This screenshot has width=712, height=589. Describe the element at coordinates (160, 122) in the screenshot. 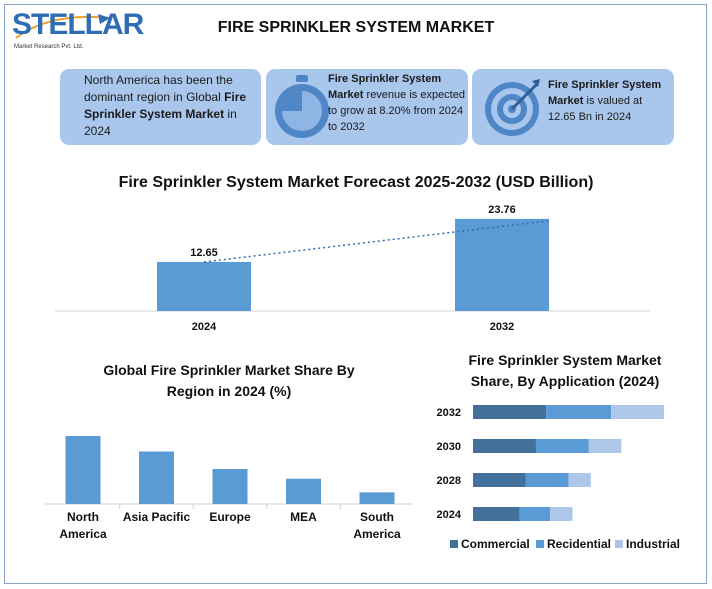

I see `card-text-after: in 2024` at that location.